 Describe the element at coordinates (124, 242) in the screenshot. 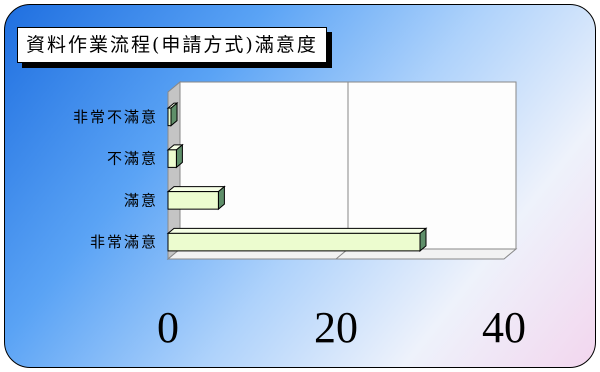

I see `category-label-1: 非常滿意` at that location.